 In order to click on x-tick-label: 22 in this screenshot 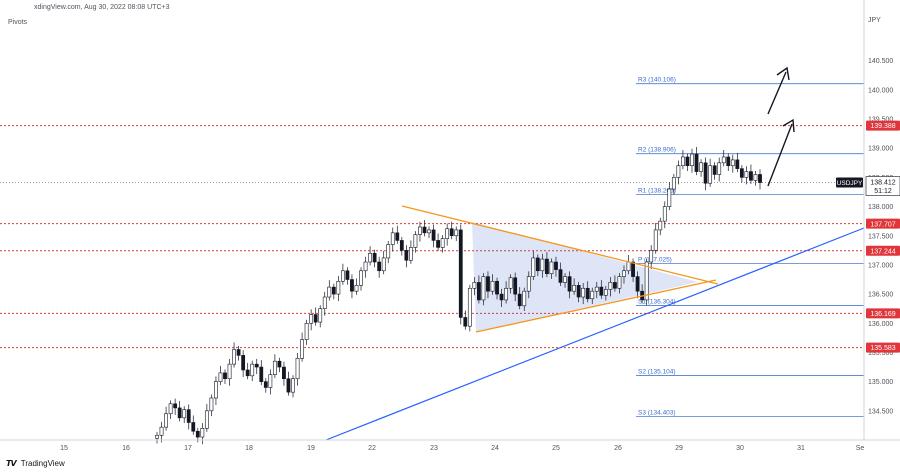, I will do `click(372, 448)`.